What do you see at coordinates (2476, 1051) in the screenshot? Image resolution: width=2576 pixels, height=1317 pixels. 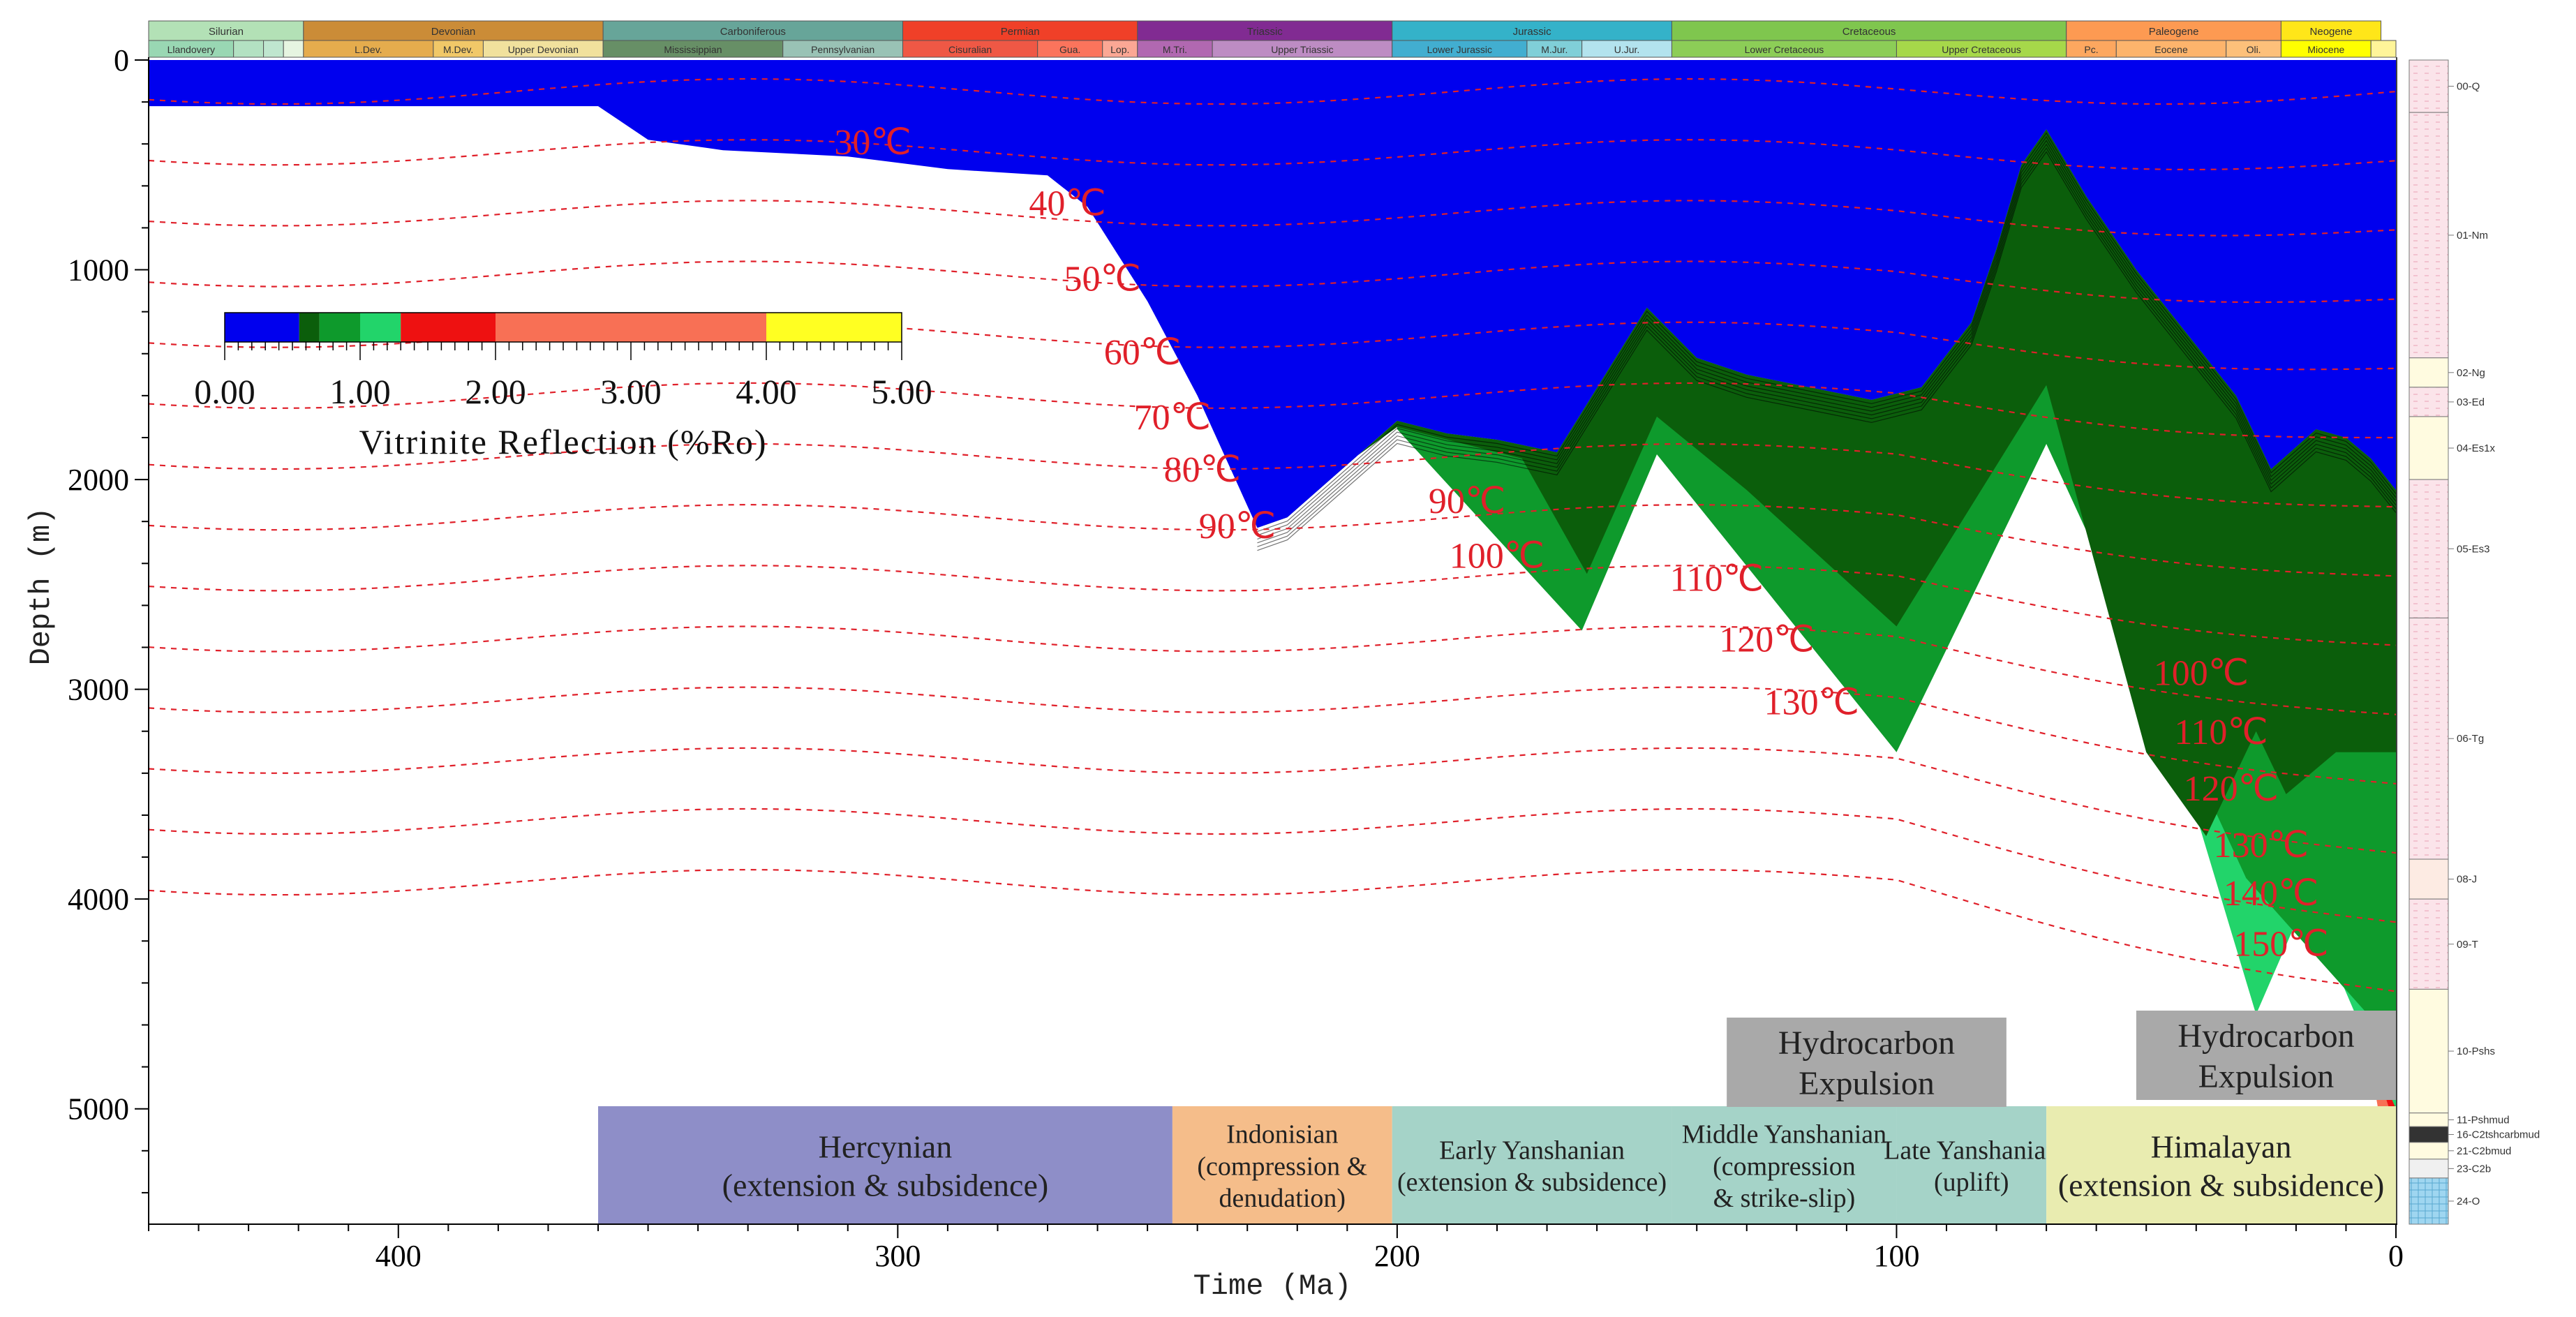 I see `strat-layer-label: 10-Pshs` at bounding box center [2476, 1051].